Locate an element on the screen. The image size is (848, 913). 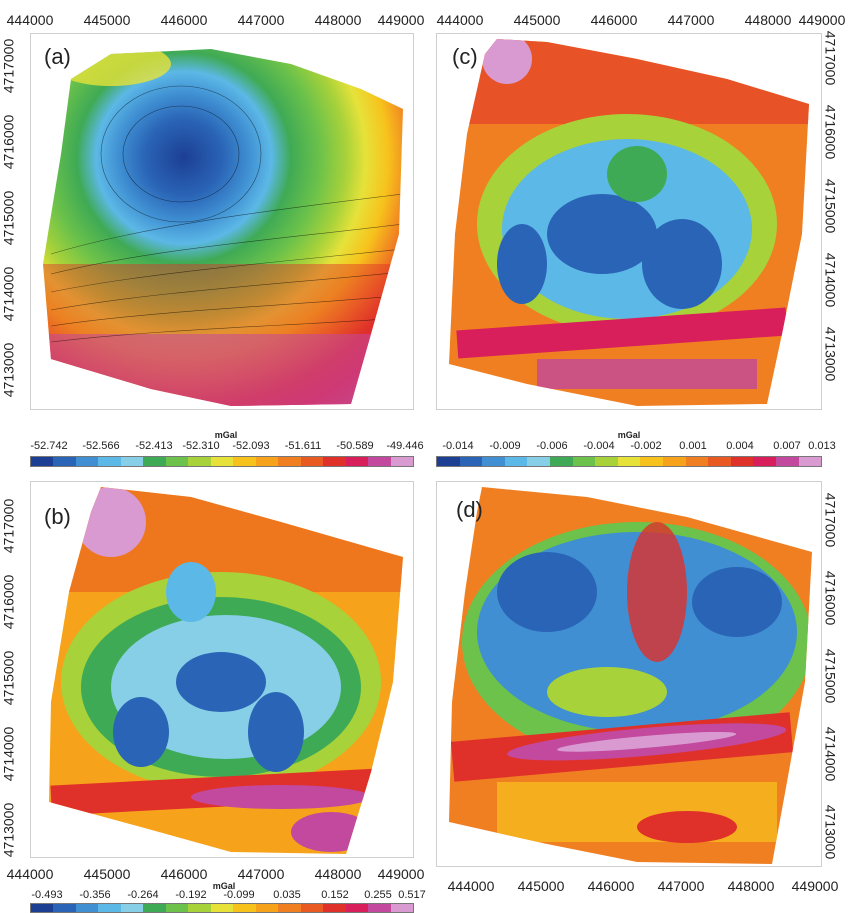
colorbar-label: -0.014 is located at coordinates (458, 446).